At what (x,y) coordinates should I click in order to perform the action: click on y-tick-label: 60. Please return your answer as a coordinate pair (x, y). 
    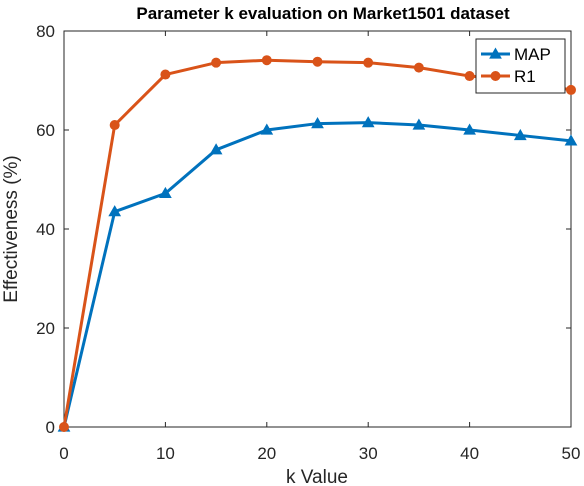
    Looking at the image, I should click on (45, 130).